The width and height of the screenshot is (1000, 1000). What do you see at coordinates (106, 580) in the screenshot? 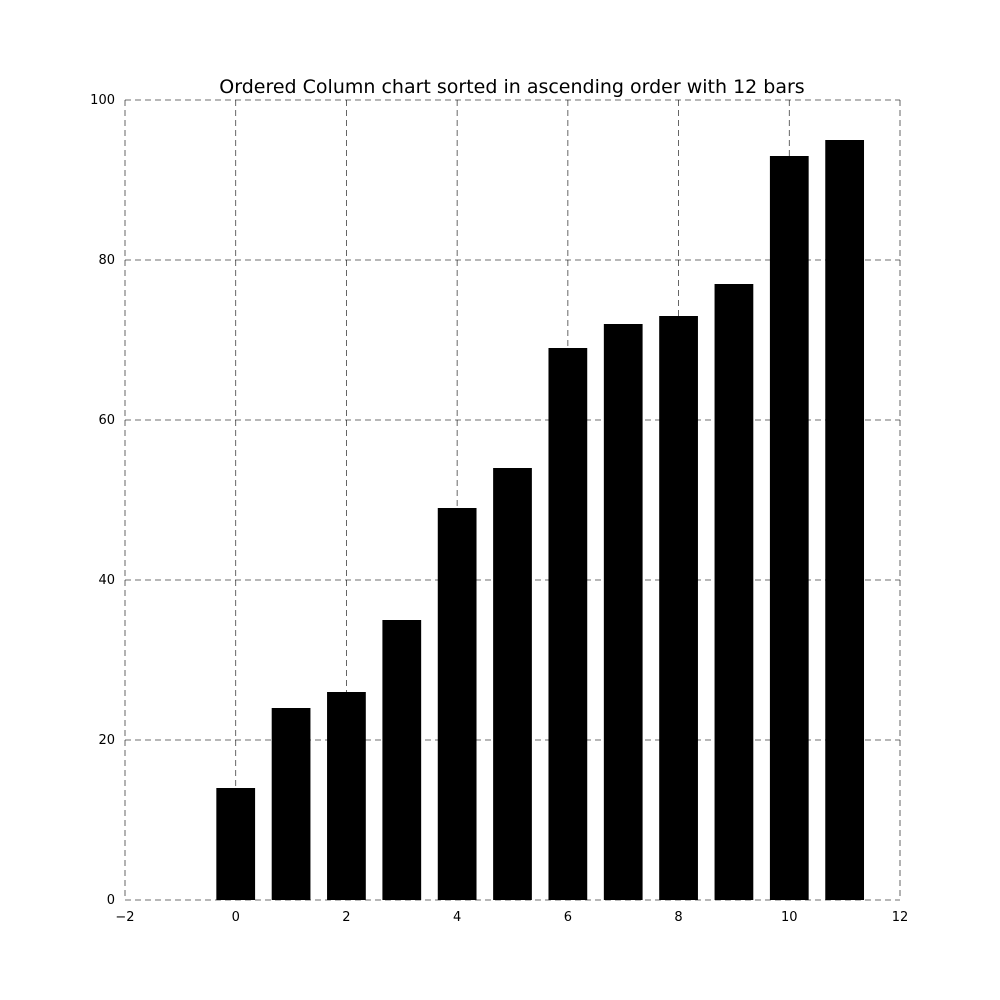
I see `y-tick-label: 40` at bounding box center [106, 580].